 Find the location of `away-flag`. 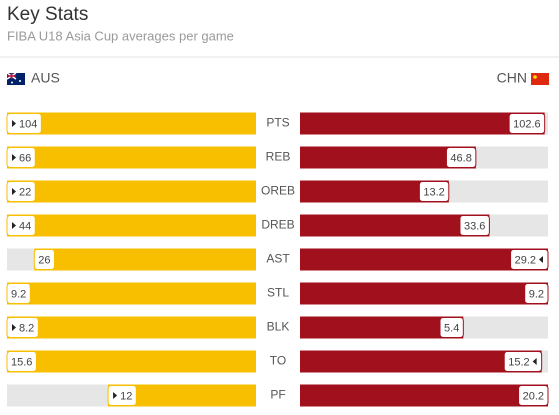

away-flag is located at coordinates (540, 79).